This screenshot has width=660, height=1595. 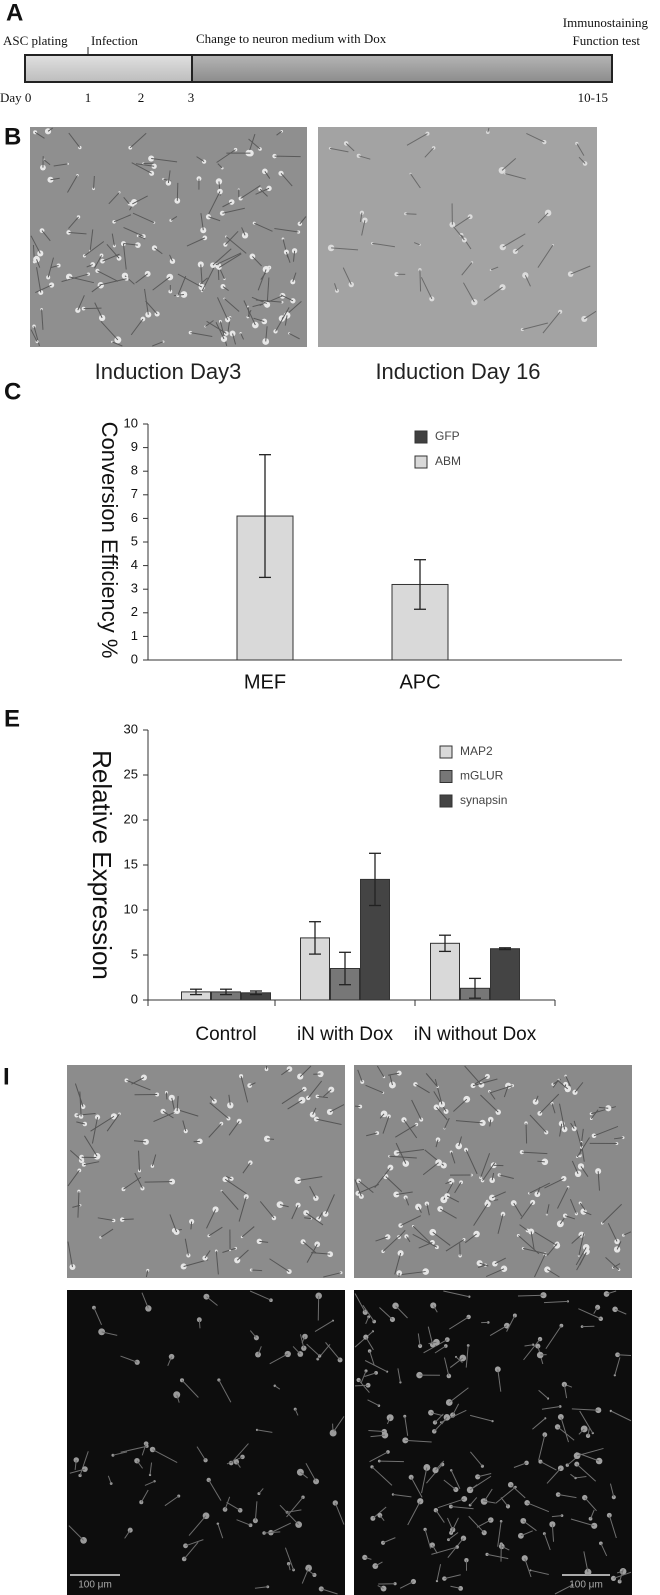 What do you see at coordinates (14, 13) in the screenshot?
I see `panel-label: A` at bounding box center [14, 13].